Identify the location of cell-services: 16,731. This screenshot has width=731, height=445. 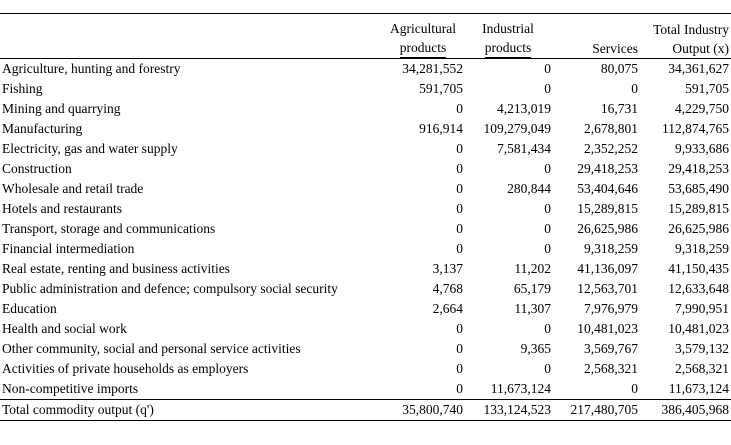
(619, 108).